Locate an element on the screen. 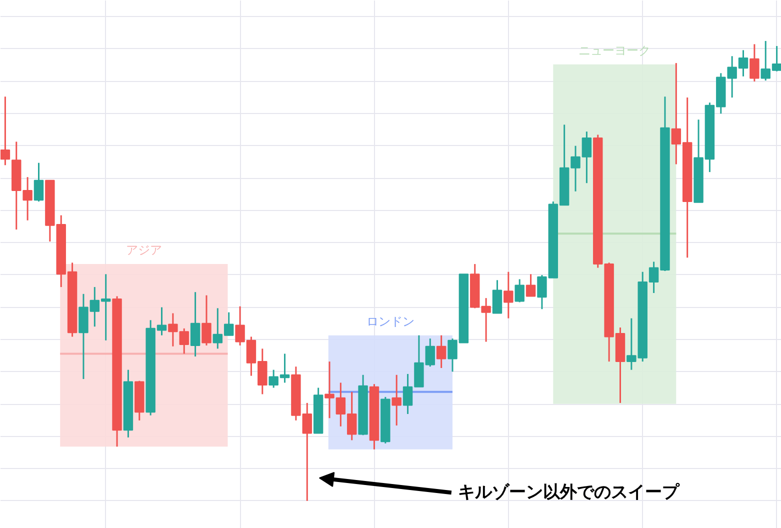 Image resolution: width=781 pixels, height=528 pixels. annotation: アジア is located at coordinates (144, 250).